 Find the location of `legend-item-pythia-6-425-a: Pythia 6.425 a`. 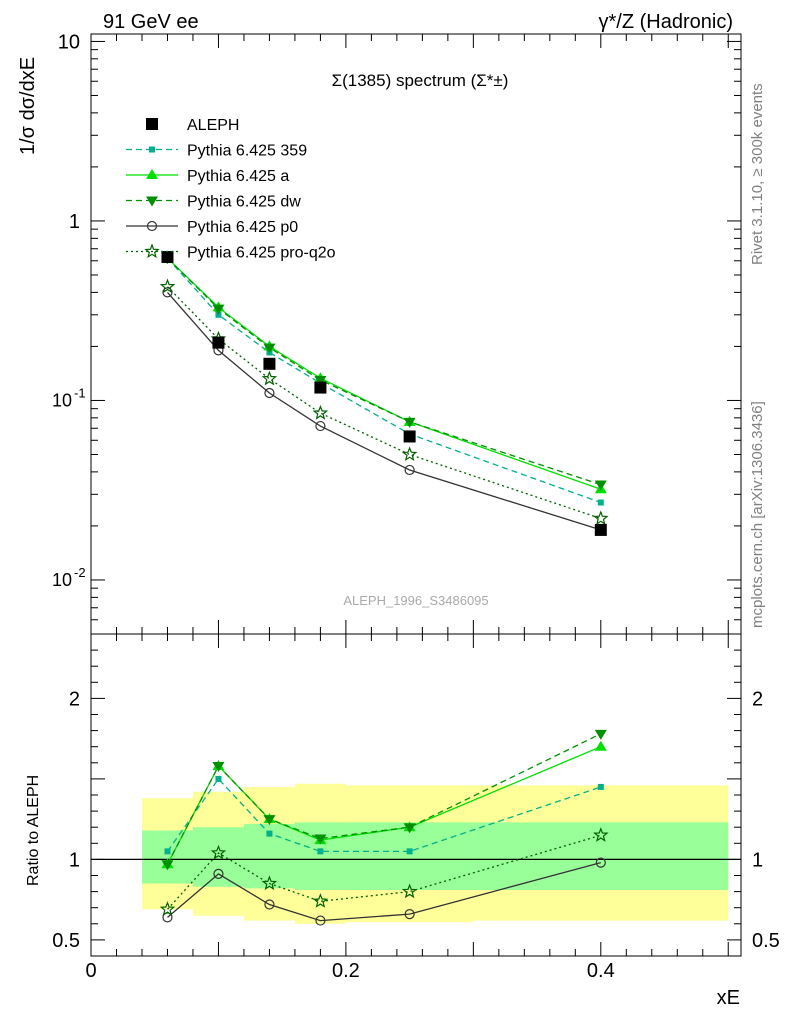

legend-item-pythia-6-425-a: Pythia 6.425 a is located at coordinates (207, 176).